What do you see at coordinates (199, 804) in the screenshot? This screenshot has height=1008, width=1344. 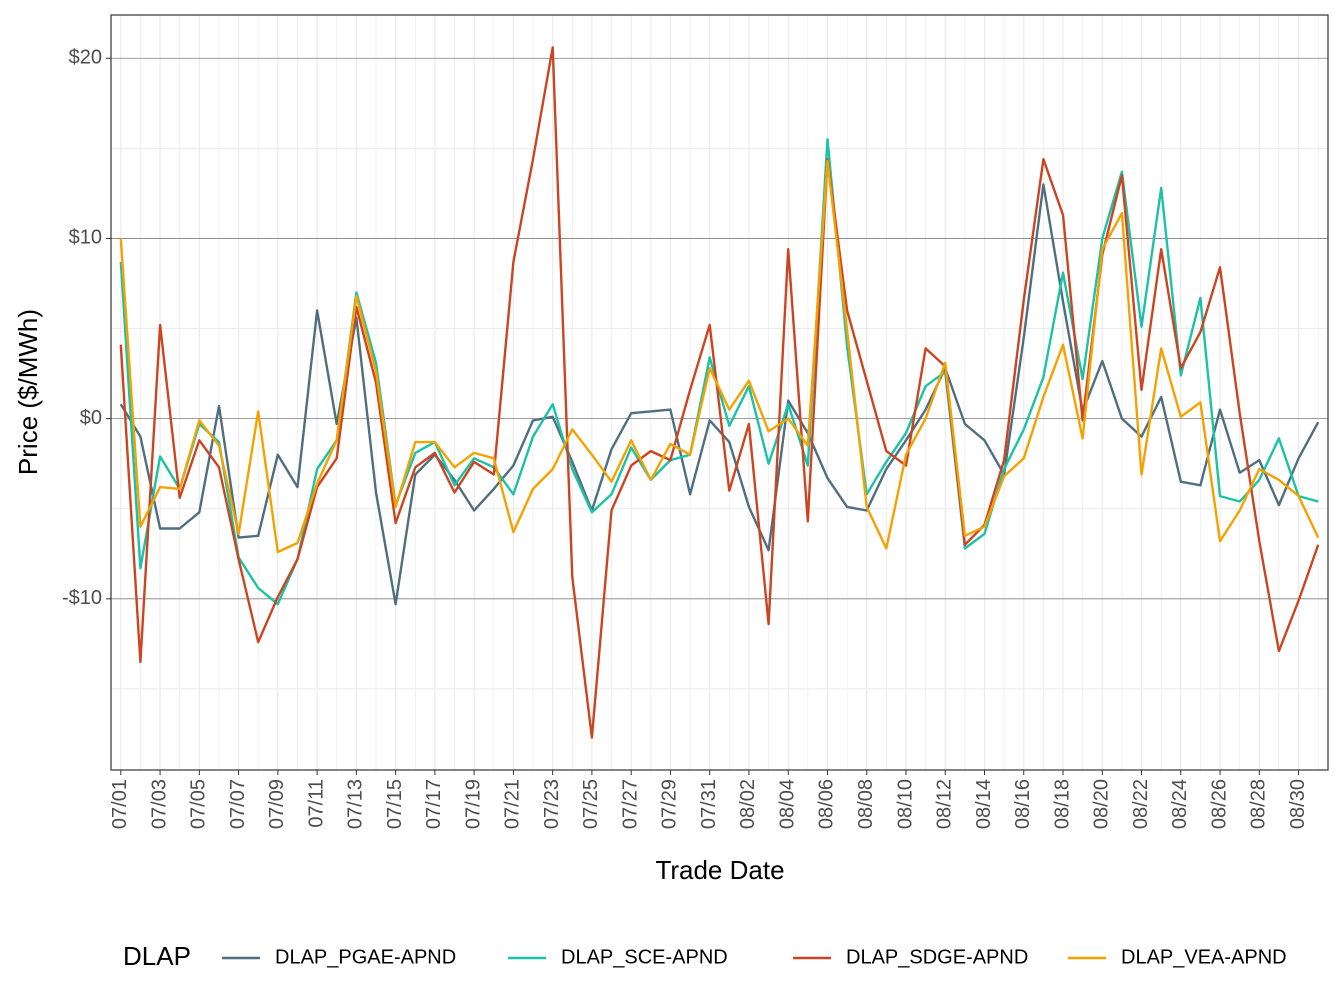 I see `x-tick-label: 07/05` at bounding box center [199, 804].